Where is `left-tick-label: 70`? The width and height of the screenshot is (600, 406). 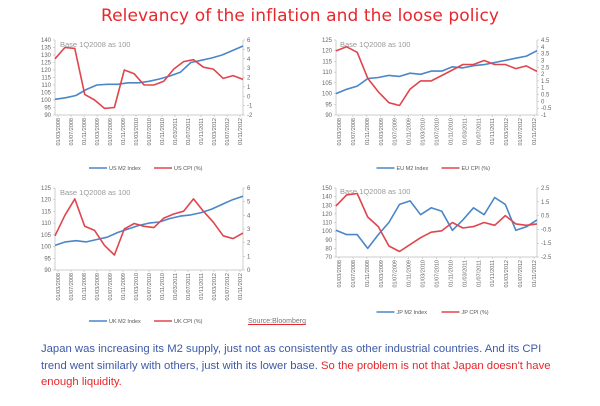
left-tick-label: 70 is located at coordinates (328, 258).